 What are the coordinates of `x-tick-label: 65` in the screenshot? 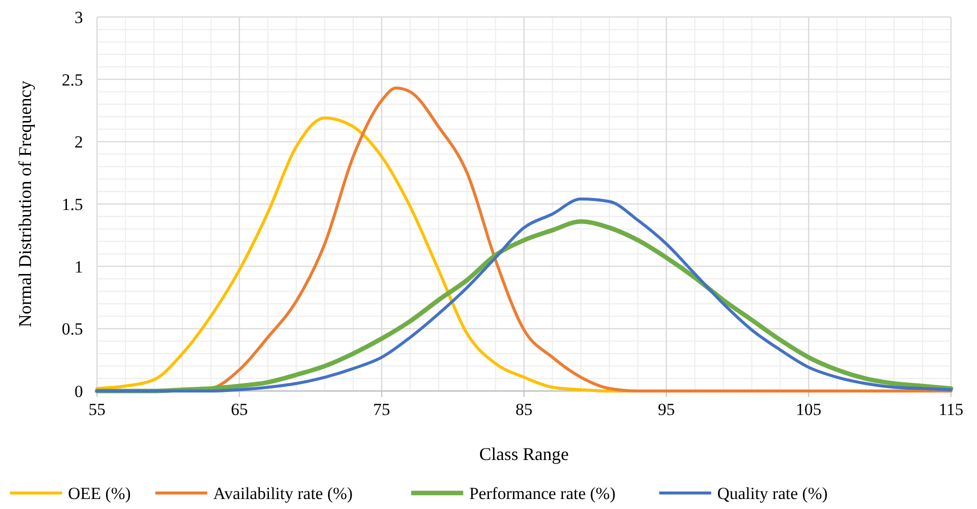 It's located at (239, 409).